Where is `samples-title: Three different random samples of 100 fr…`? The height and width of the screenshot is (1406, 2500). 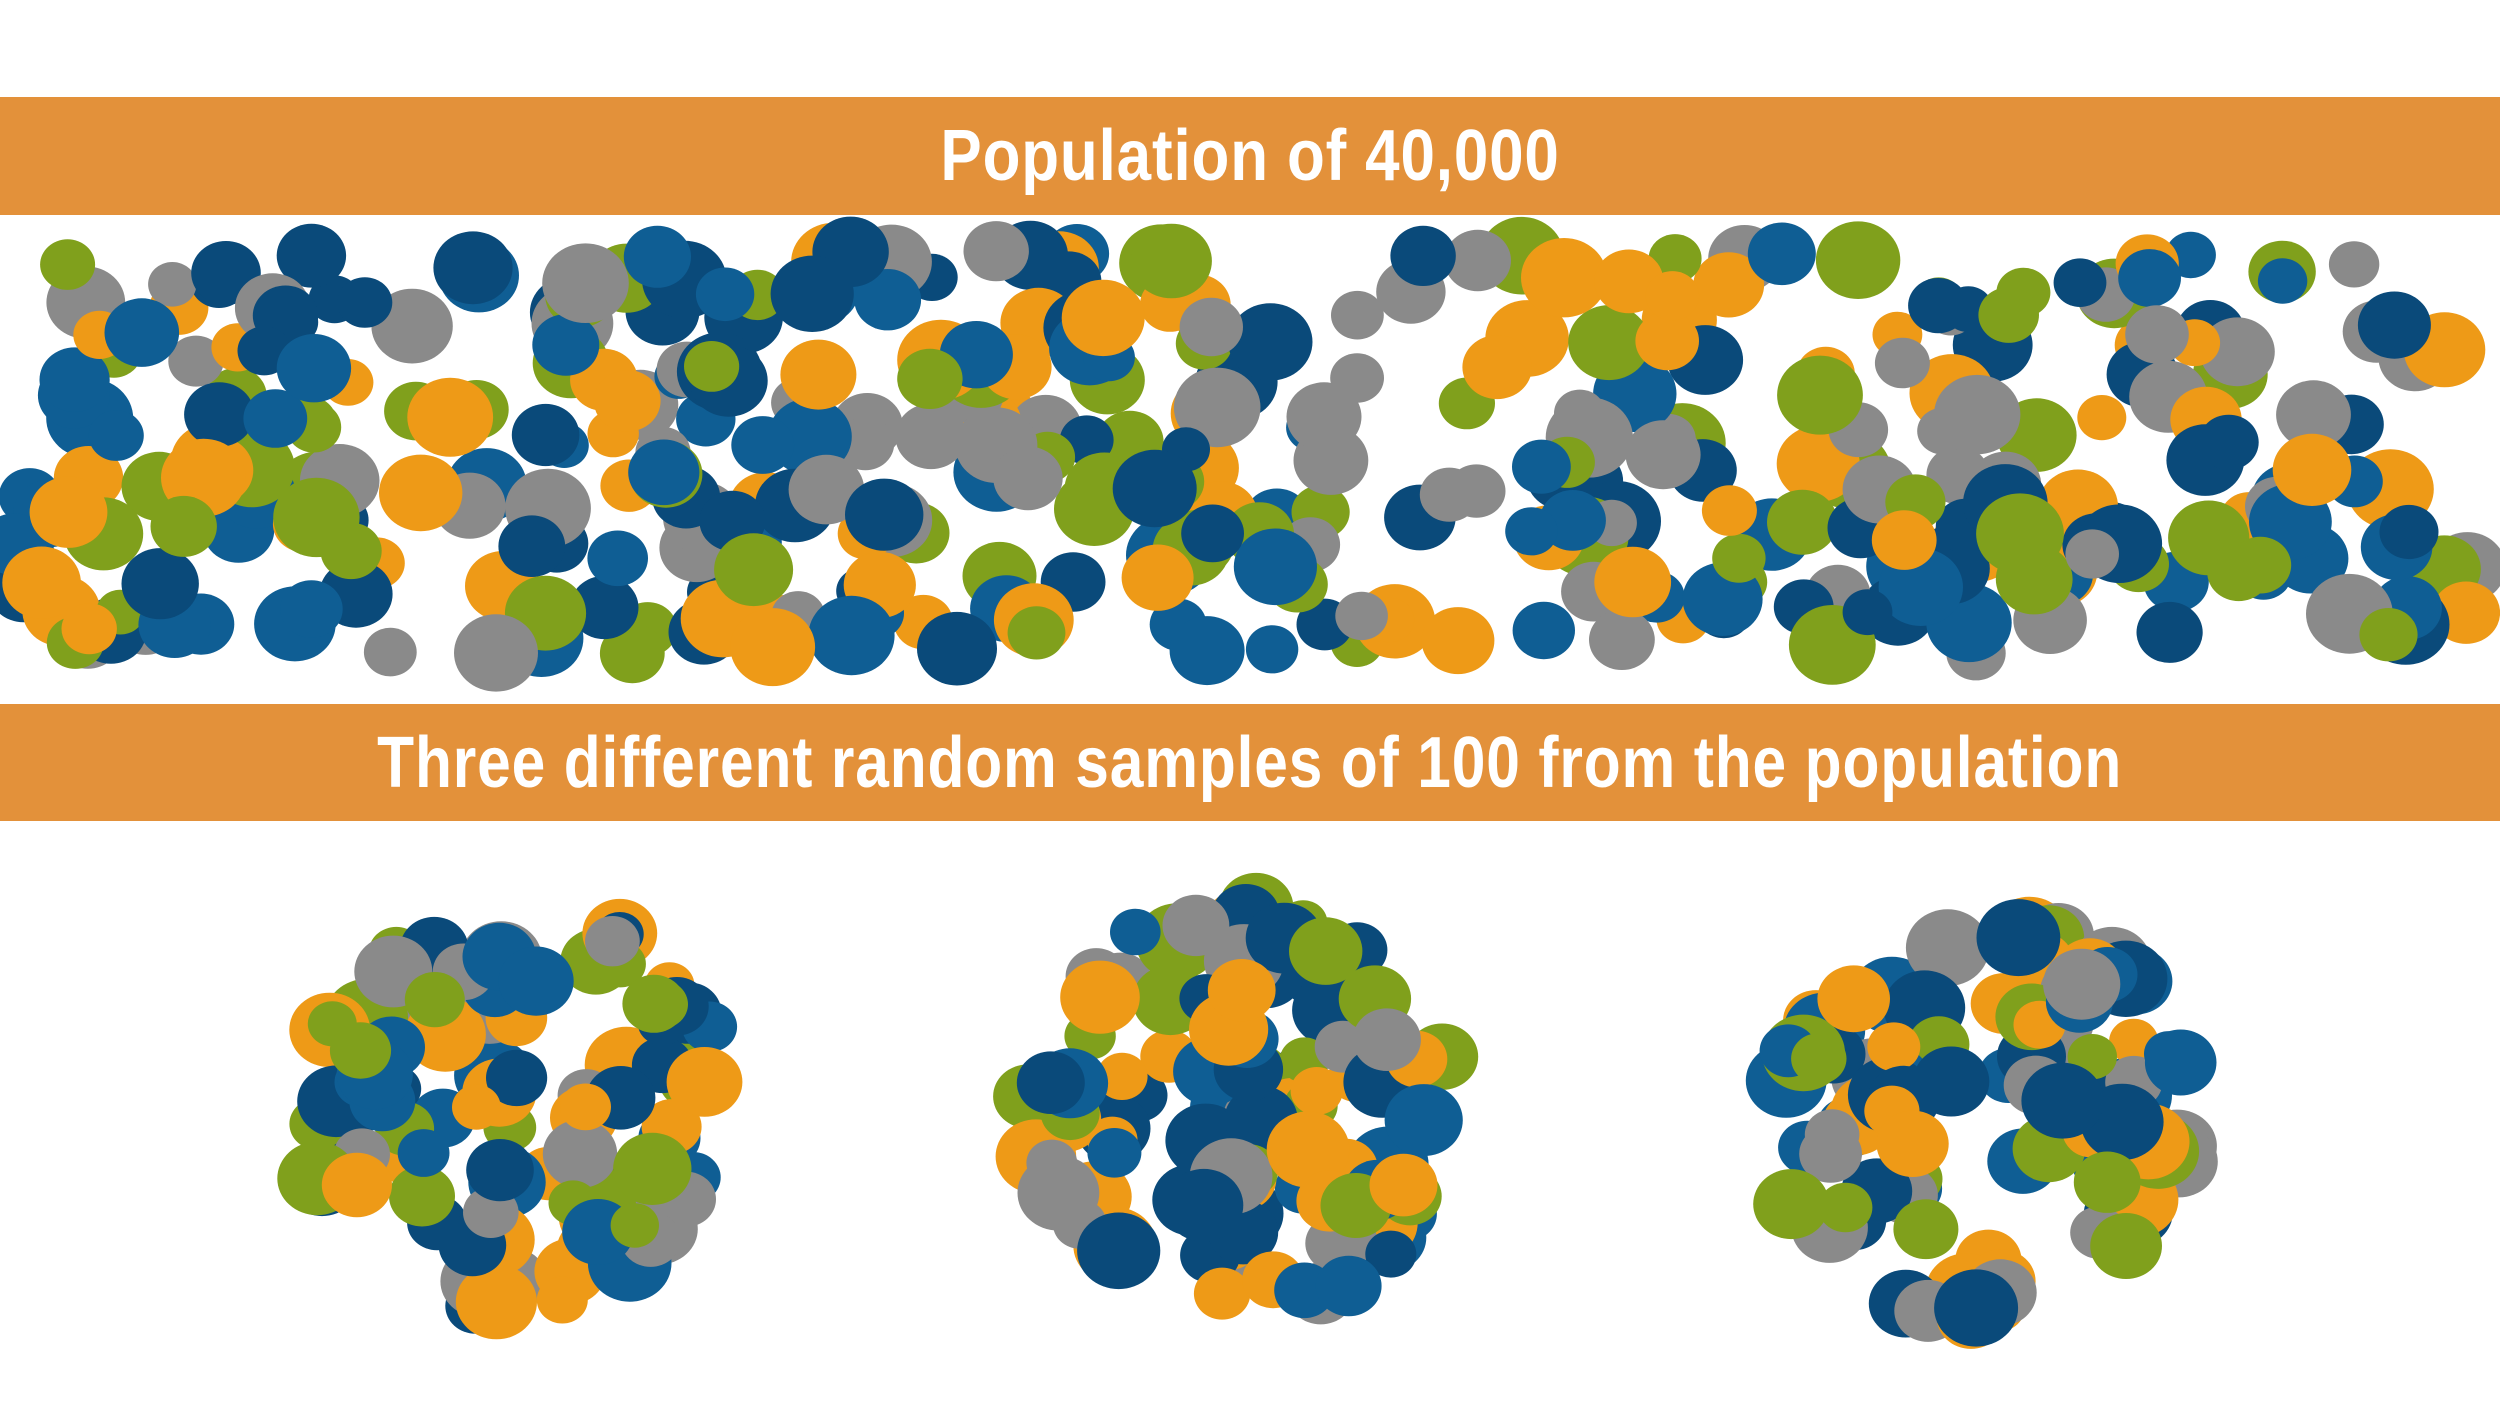 samples-title: Three different random samples of 100 fr… is located at coordinates (1250, 762).